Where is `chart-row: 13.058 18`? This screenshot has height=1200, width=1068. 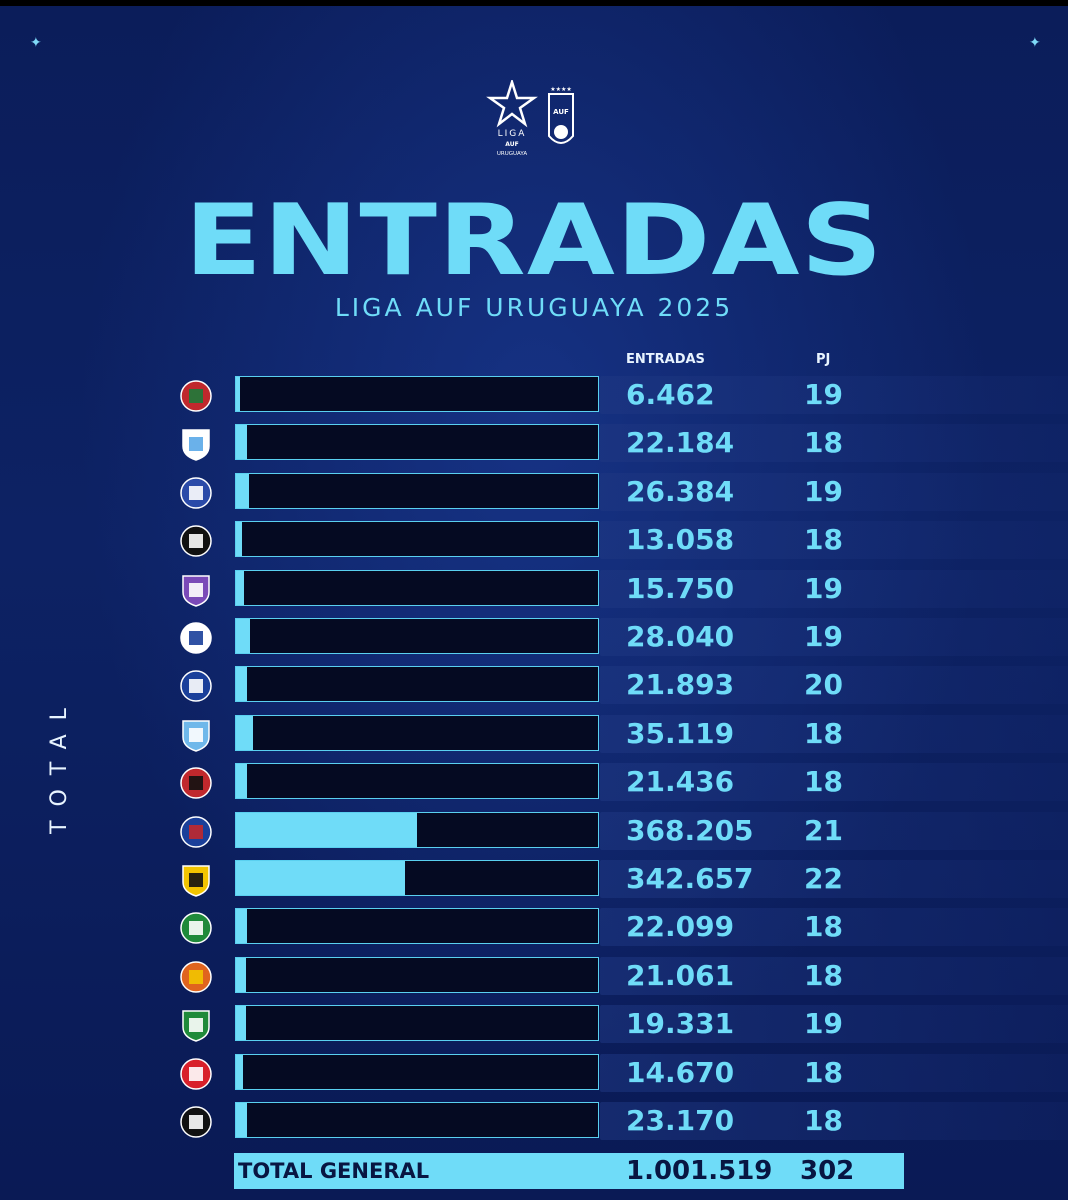
chart-row: 13.058 18 is located at coordinates (619, 542).